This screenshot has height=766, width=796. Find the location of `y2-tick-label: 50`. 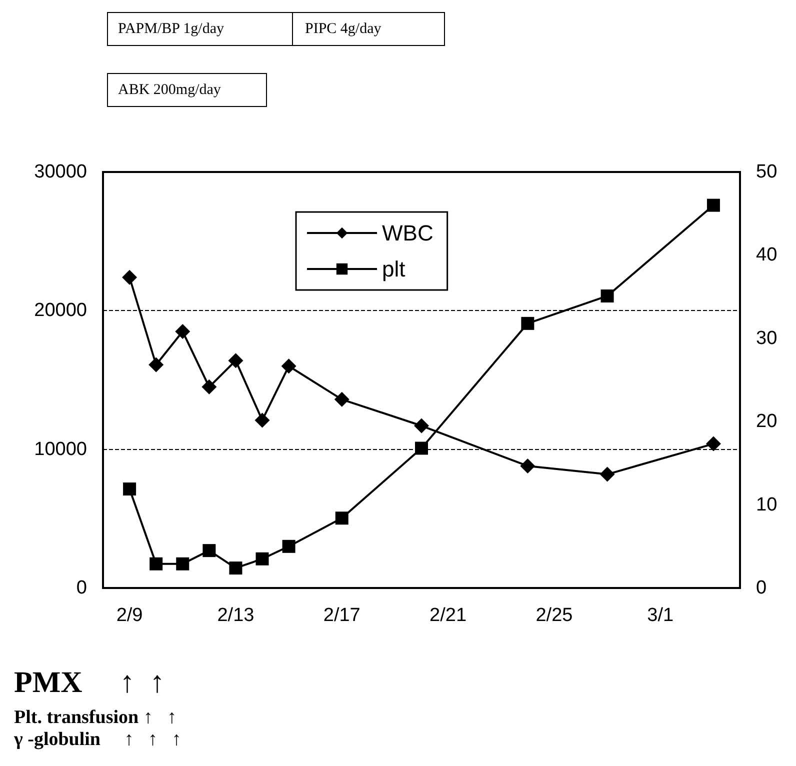

y2-tick-label: 50 is located at coordinates (767, 172).